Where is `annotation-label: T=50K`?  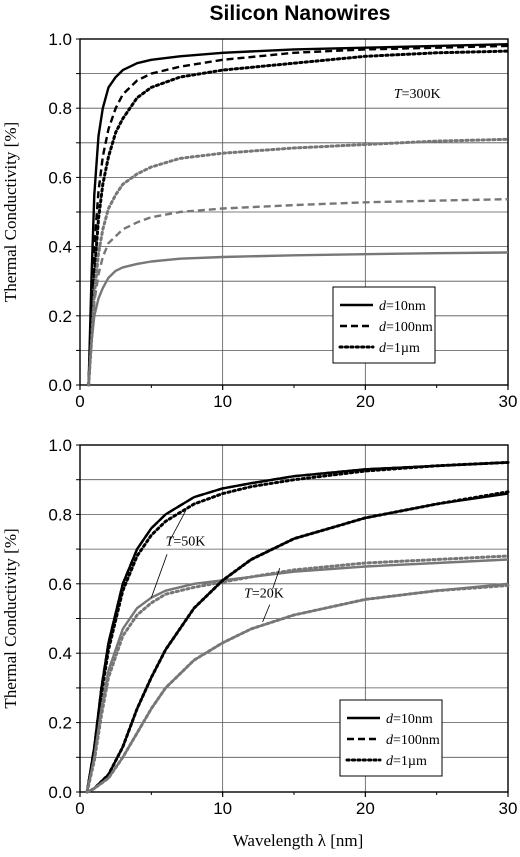
annotation-label: T=50K is located at coordinates (186, 542).